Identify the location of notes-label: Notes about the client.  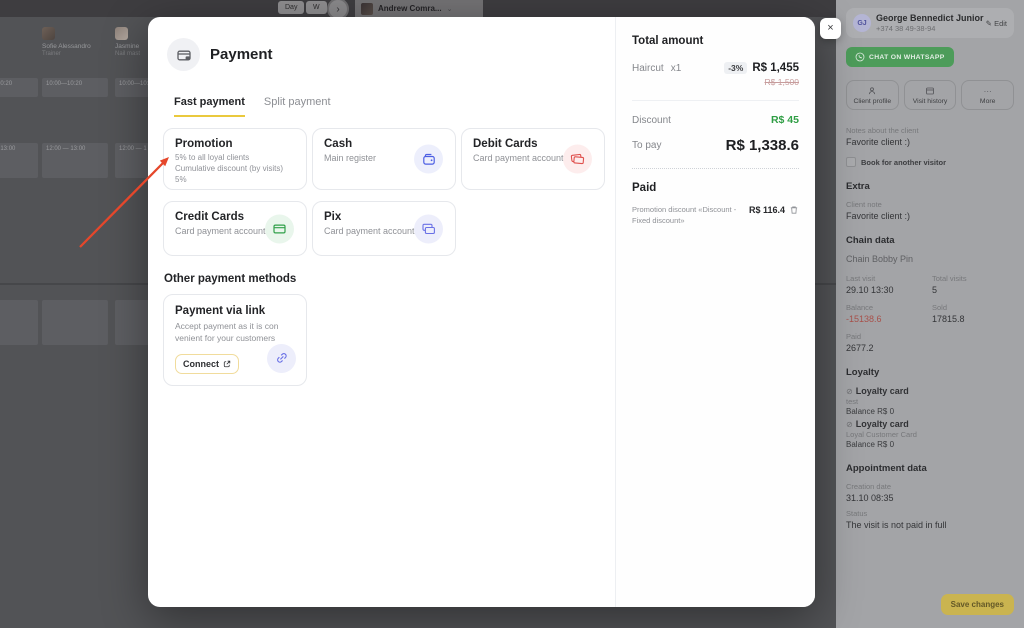
(882, 130).